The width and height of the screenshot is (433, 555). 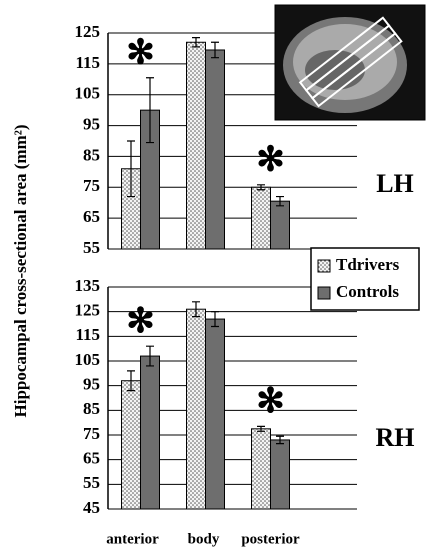 What do you see at coordinates (395, 183) in the screenshot?
I see `panel-label: LH` at bounding box center [395, 183].